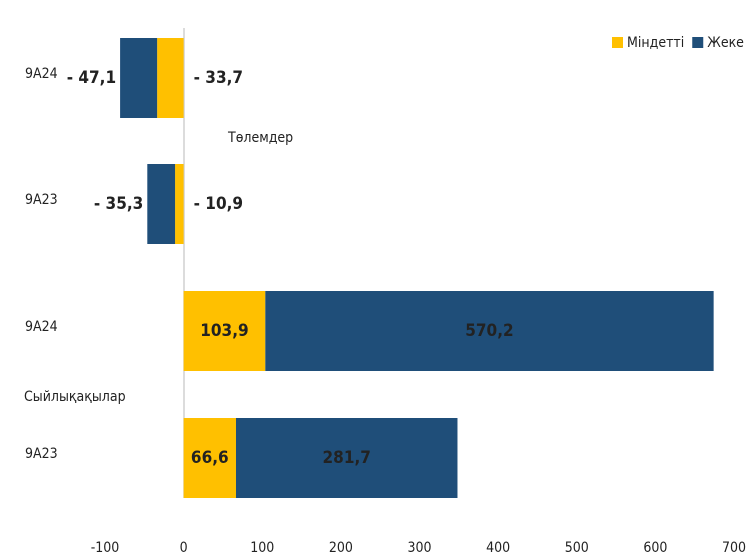 The image size is (755, 560). I want to click on x-tick-label: 400, so click(498, 548).